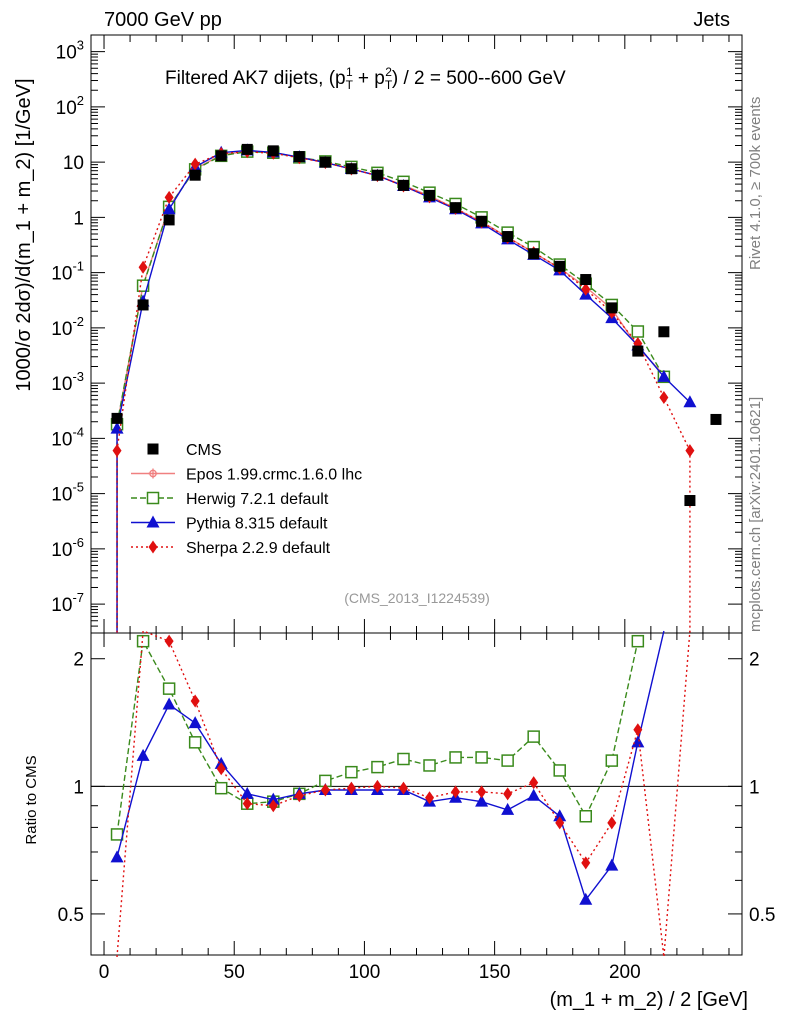 Image resolution: width=786 pixels, height=1024 pixels. What do you see at coordinates (762, 915) in the screenshot?
I see `ratio-y-tick-label-right: 0.5` at bounding box center [762, 915].